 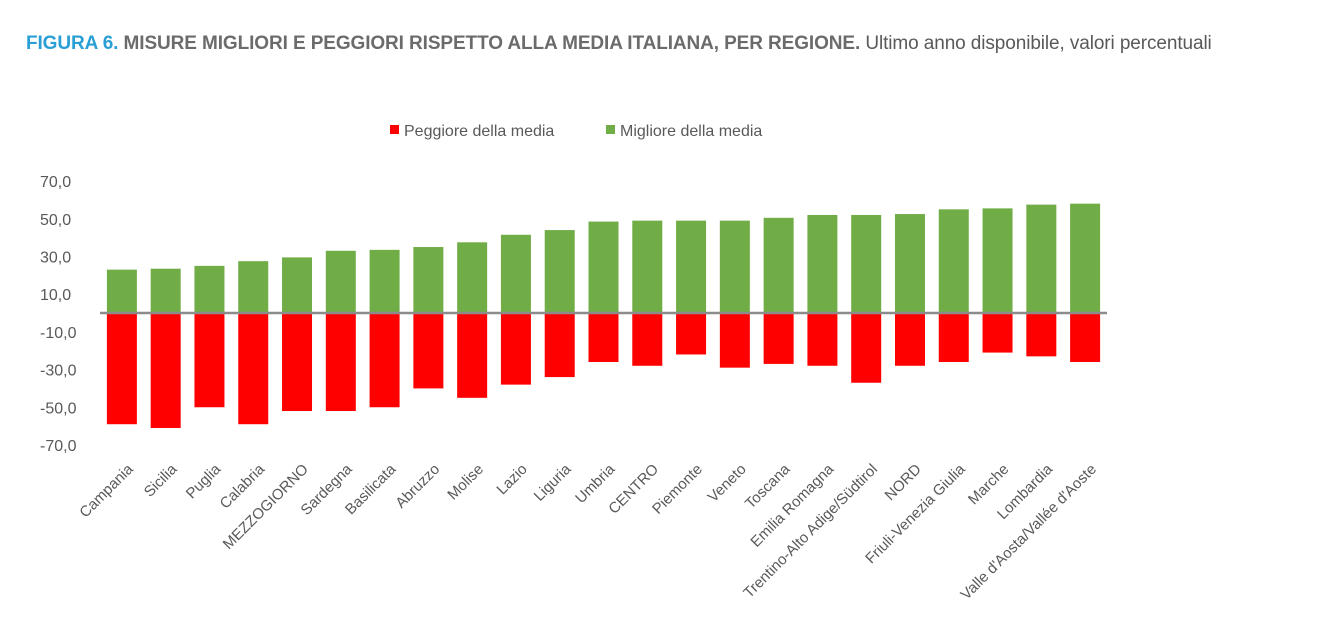 I want to click on x-category-label: Sicilia, so click(x=161, y=480).